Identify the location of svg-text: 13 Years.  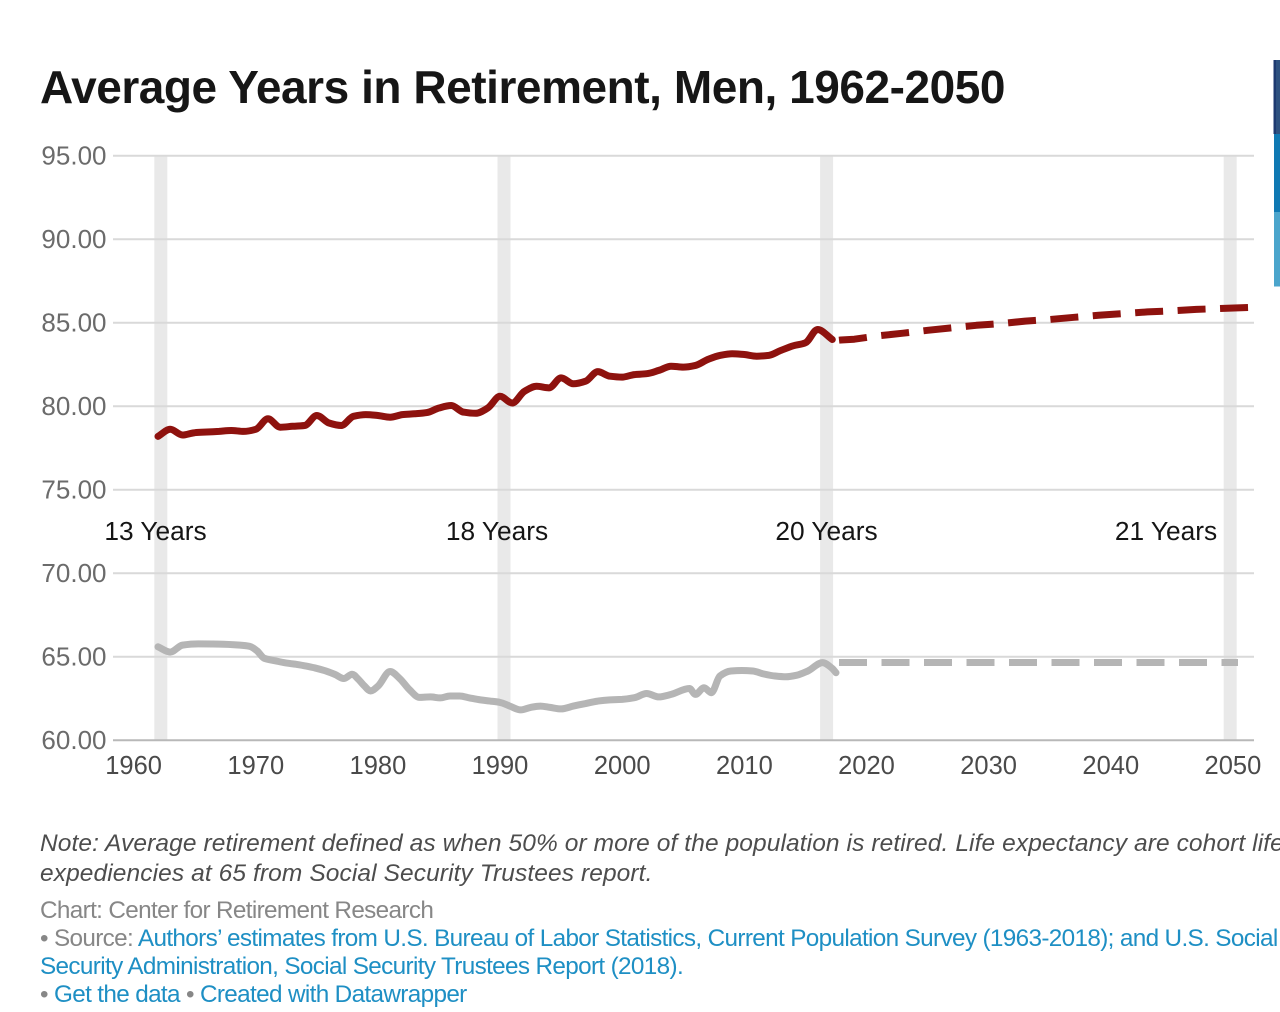
(155, 531).